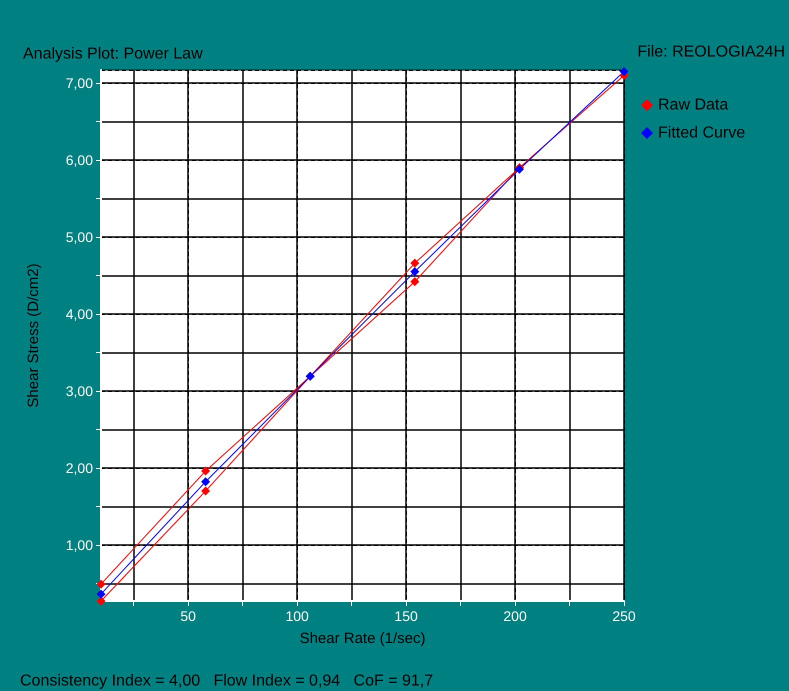 The height and width of the screenshot is (691, 789). Describe the element at coordinates (227, 681) in the screenshot. I see `text: Consistency Index = 4,00 Flow Index = 0,94 CoF = 91,7` at that location.